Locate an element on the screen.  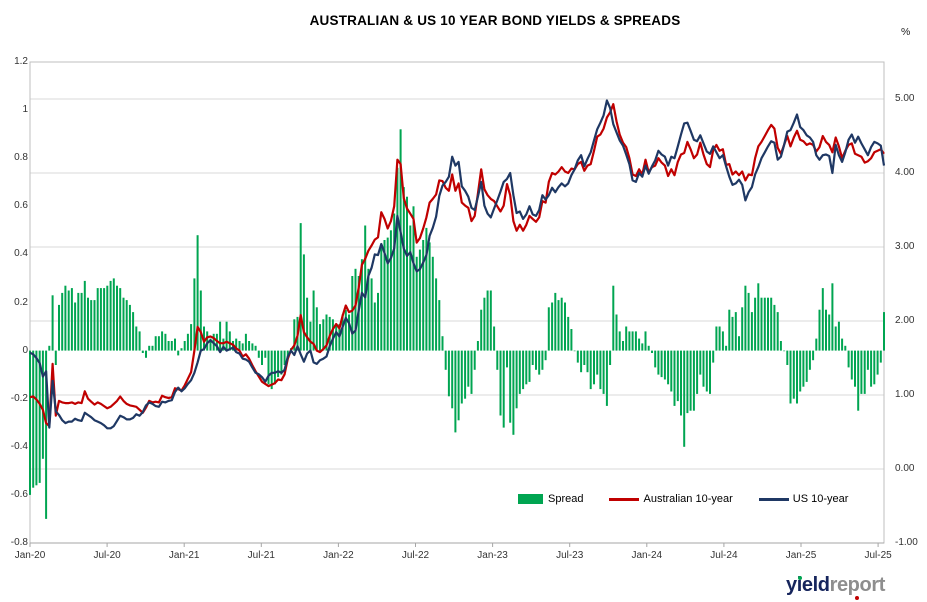
left-axis-tick-label: -0.6 is located at coordinates (19, 494).